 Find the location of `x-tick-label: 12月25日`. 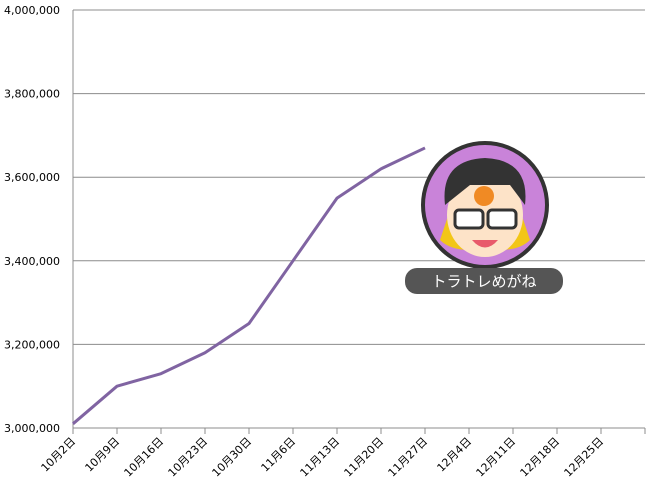

x-tick-label: 12月25日 is located at coordinates (584, 457).